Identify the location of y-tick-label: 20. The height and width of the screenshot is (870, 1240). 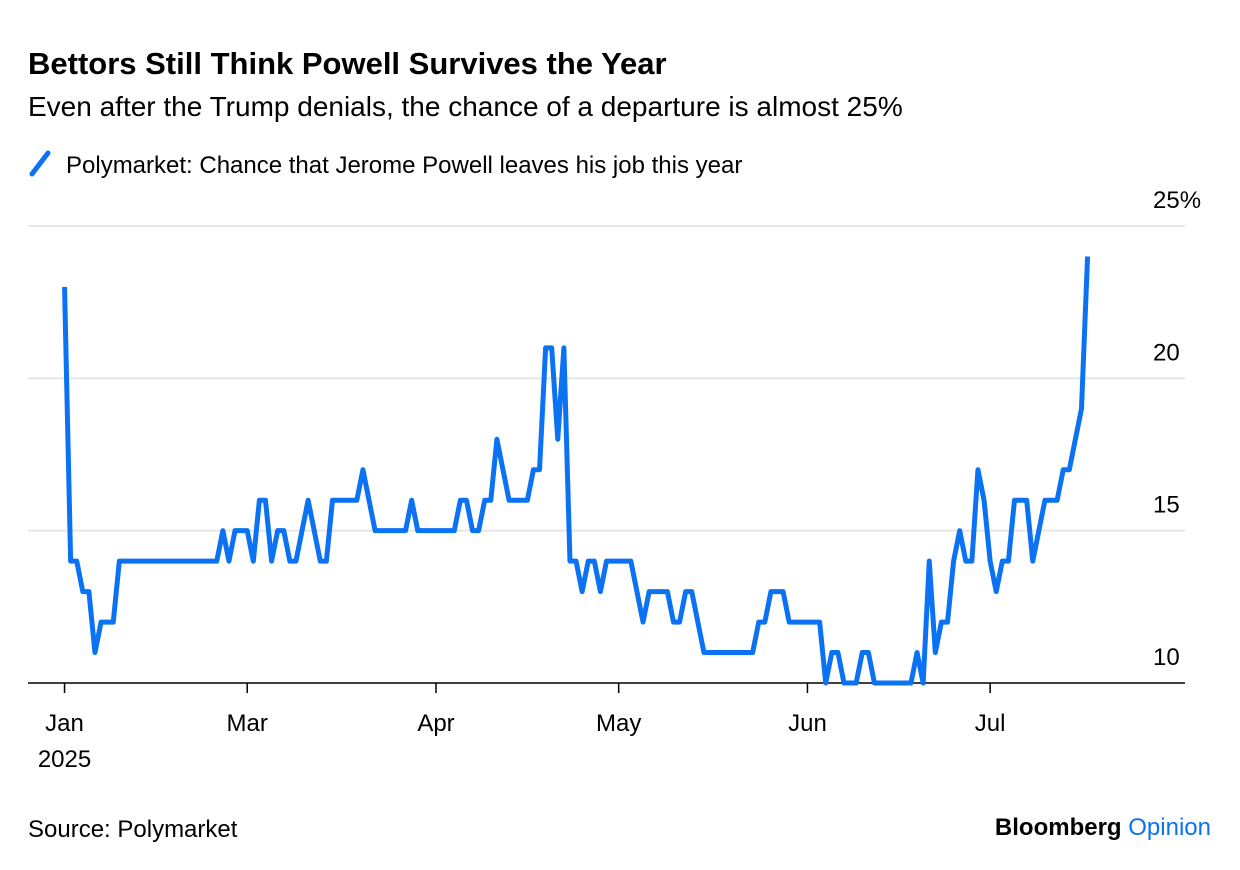
(1166, 352).